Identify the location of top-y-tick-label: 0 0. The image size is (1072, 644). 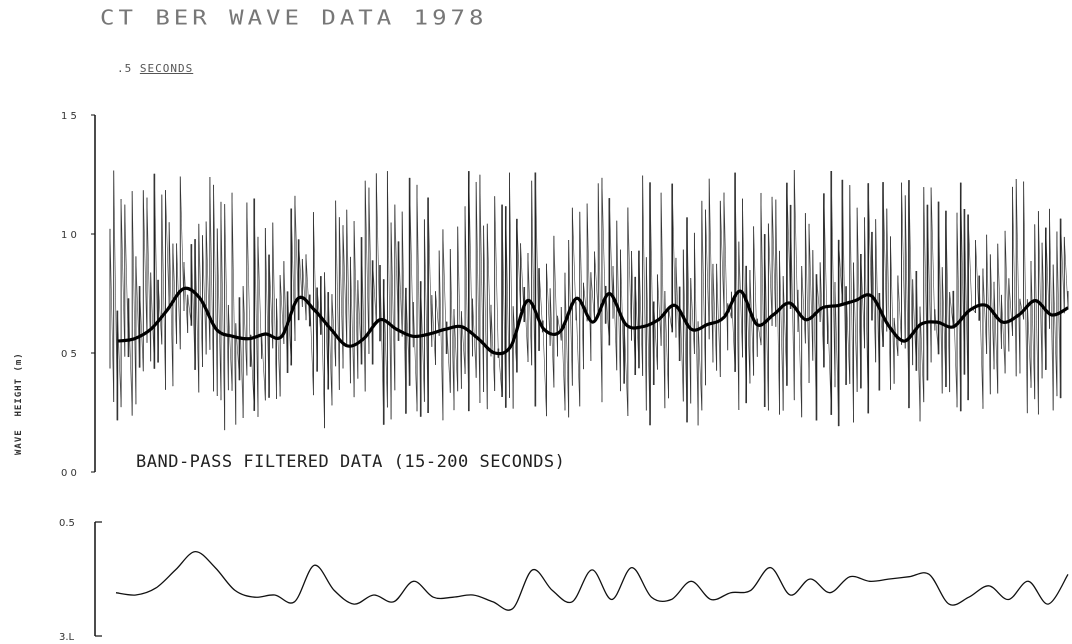
(69, 473).